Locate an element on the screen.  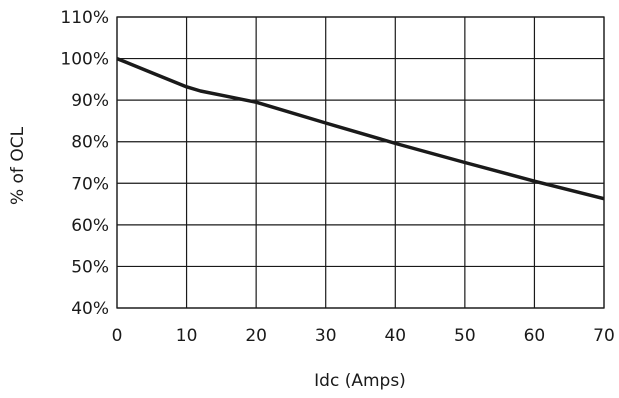
y-tick-label: 110% is located at coordinates (84, 18).